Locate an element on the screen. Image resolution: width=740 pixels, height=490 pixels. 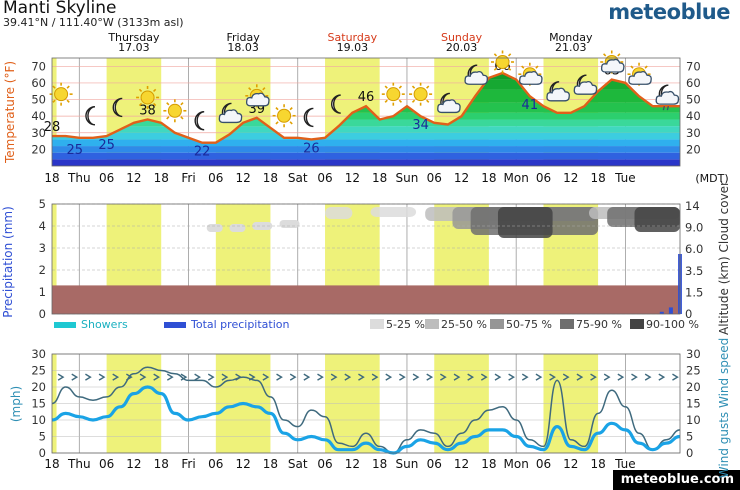
day-date: 20.03 is located at coordinates (462, 47).